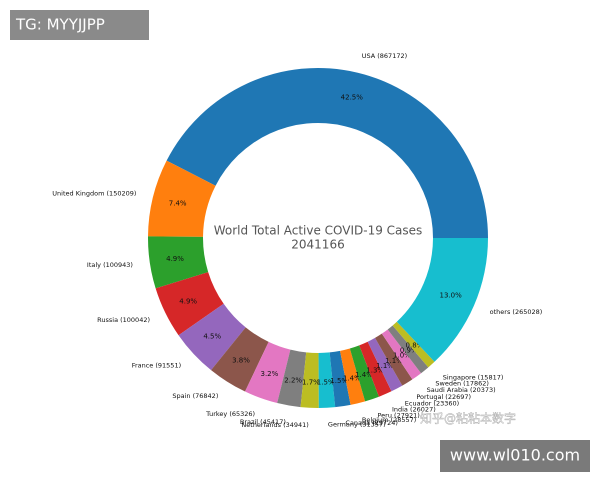 The image size is (600, 480). What do you see at coordinates (432, 404) in the screenshot?
I see `slice-label: Ecuador (23360)` at bounding box center [432, 404].